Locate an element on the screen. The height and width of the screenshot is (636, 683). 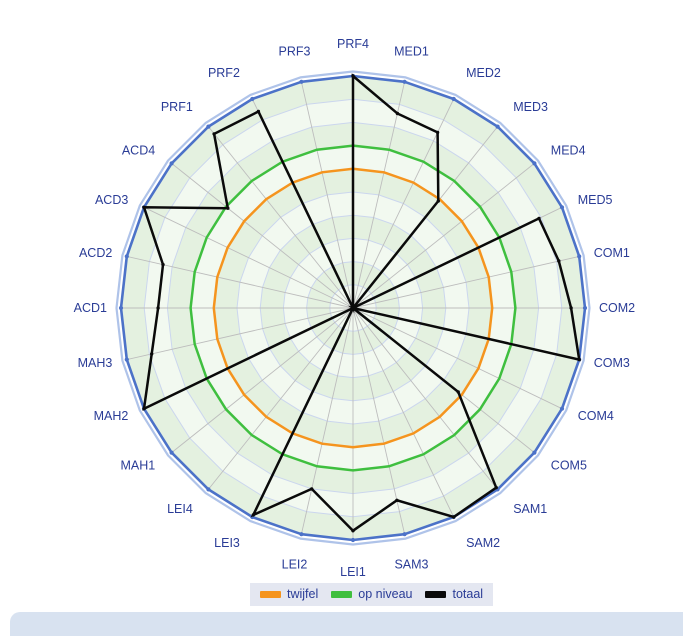
axis-label-ACD1: ACD1 is located at coordinates (90, 308).